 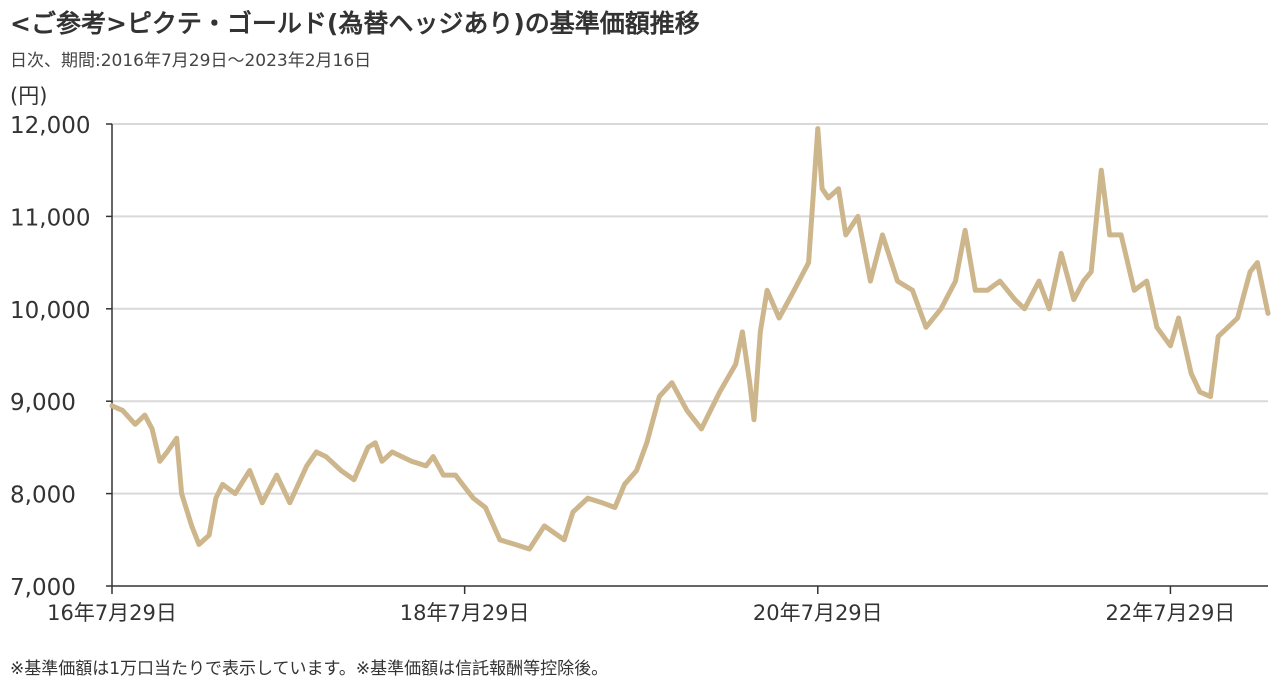 I want to click on y-tick-label: 9,000, so click(x=43, y=403).